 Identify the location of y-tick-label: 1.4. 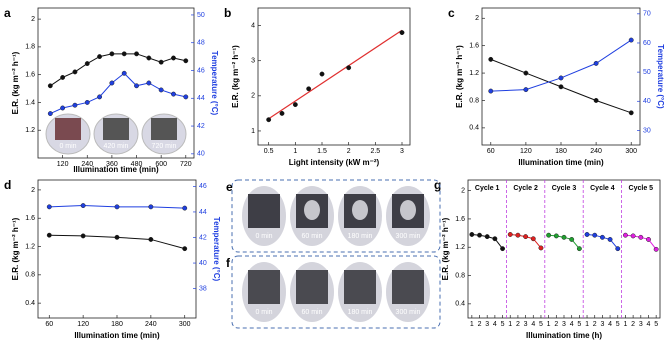
(30, 102).